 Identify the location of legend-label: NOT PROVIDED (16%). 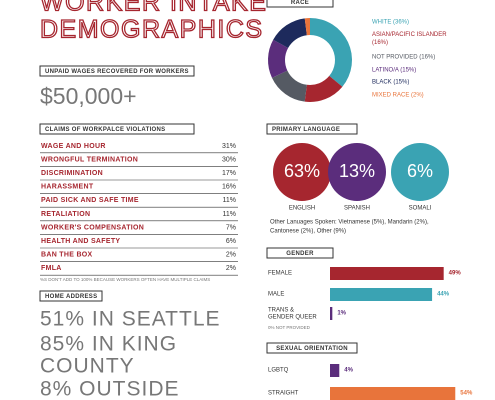
(403, 58).